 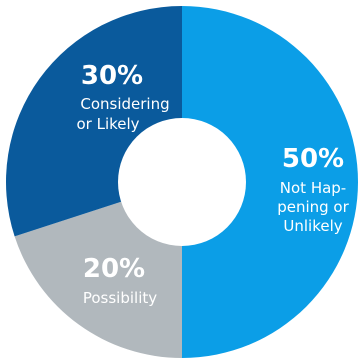 I want to click on slice-label-line: Possibility, so click(x=120, y=298).